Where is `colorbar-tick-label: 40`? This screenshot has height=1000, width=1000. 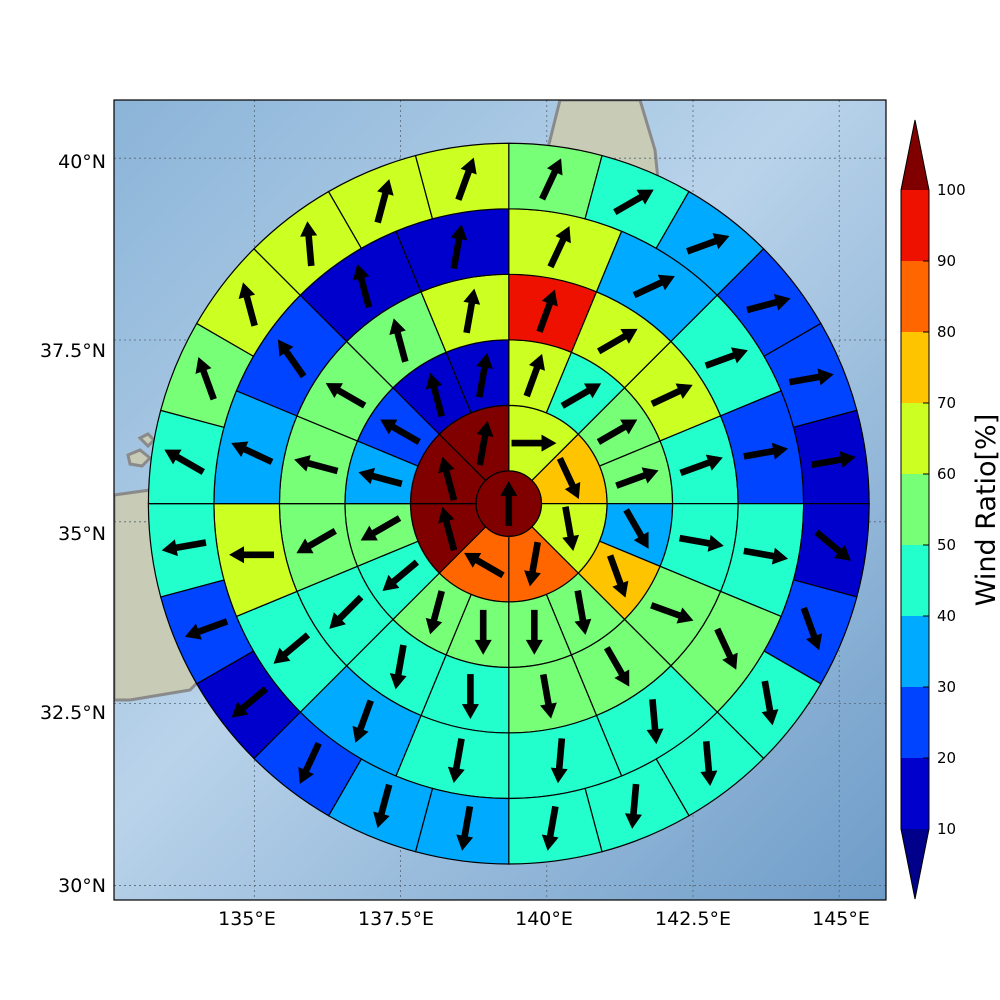 colorbar-tick-label: 40 is located at coordinates (946, 616).